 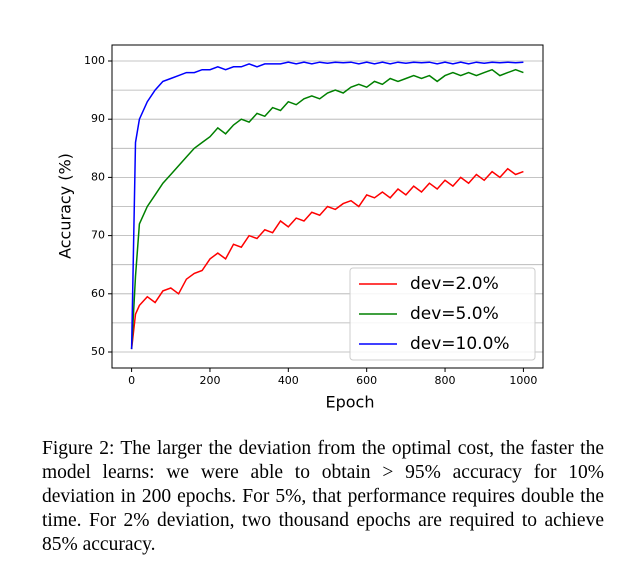 I want to click on x-tick-label: 800, so click(x=445, y=380).